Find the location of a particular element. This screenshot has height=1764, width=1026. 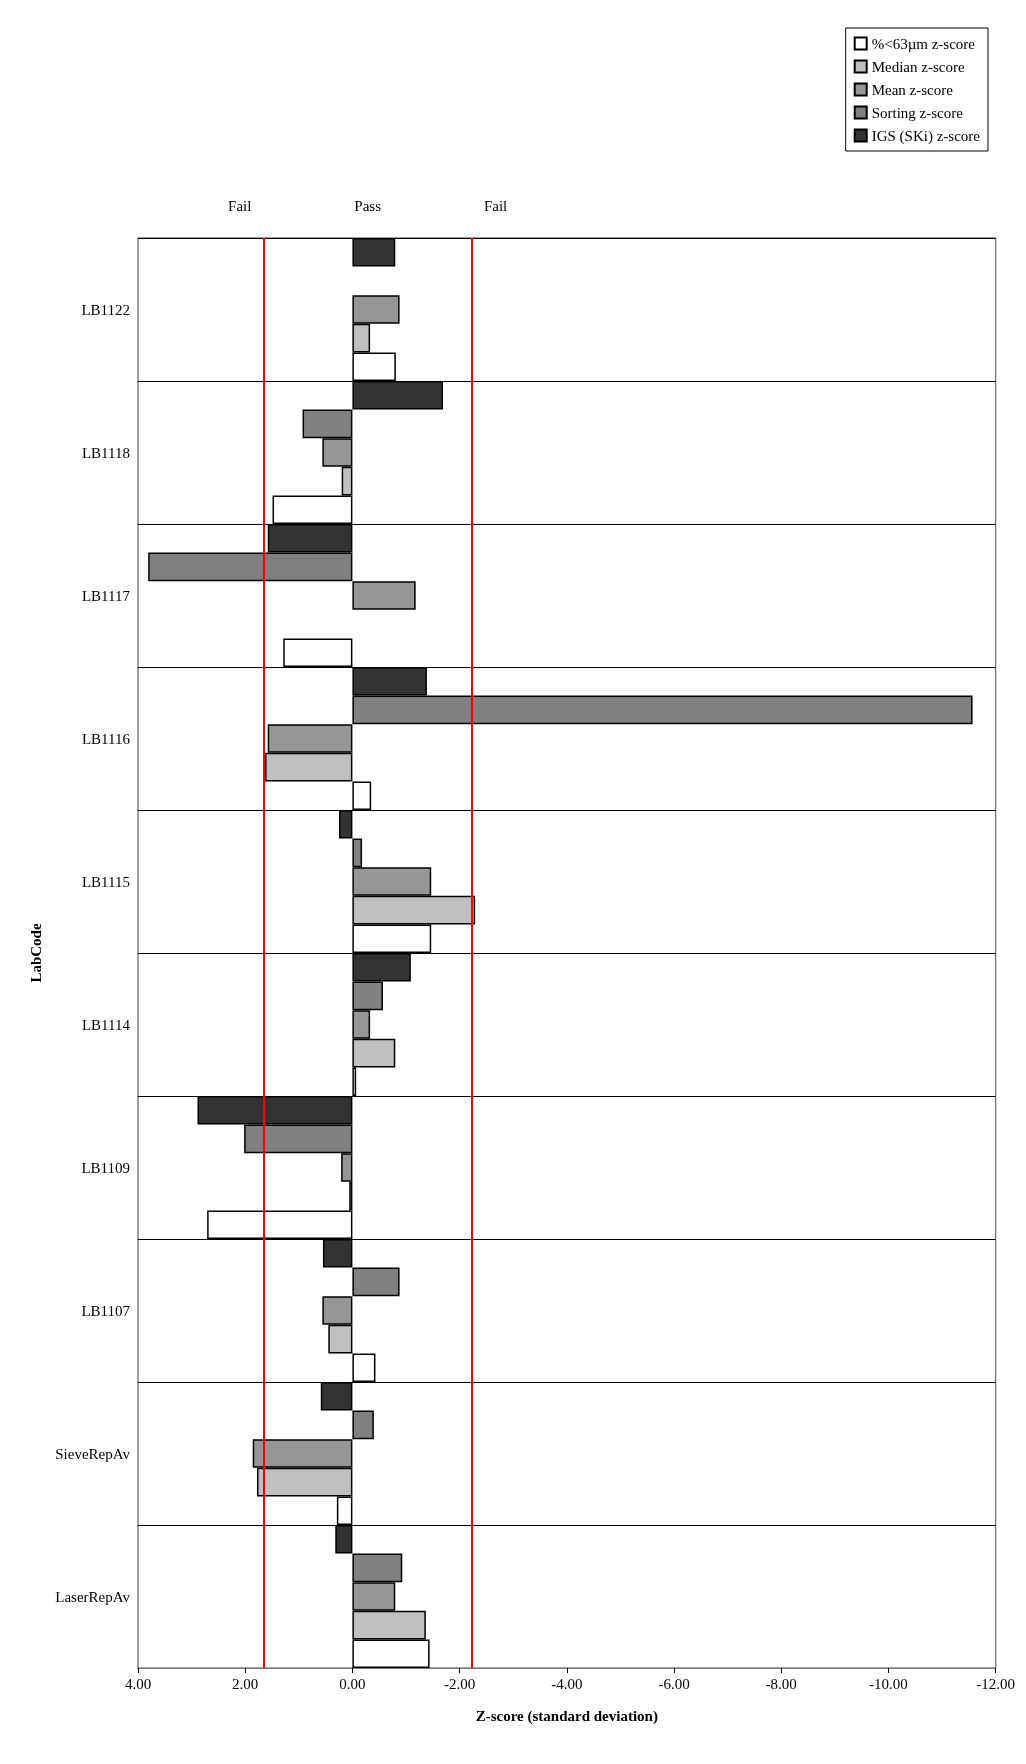

text: Pass is located at coordinates (368, 205).